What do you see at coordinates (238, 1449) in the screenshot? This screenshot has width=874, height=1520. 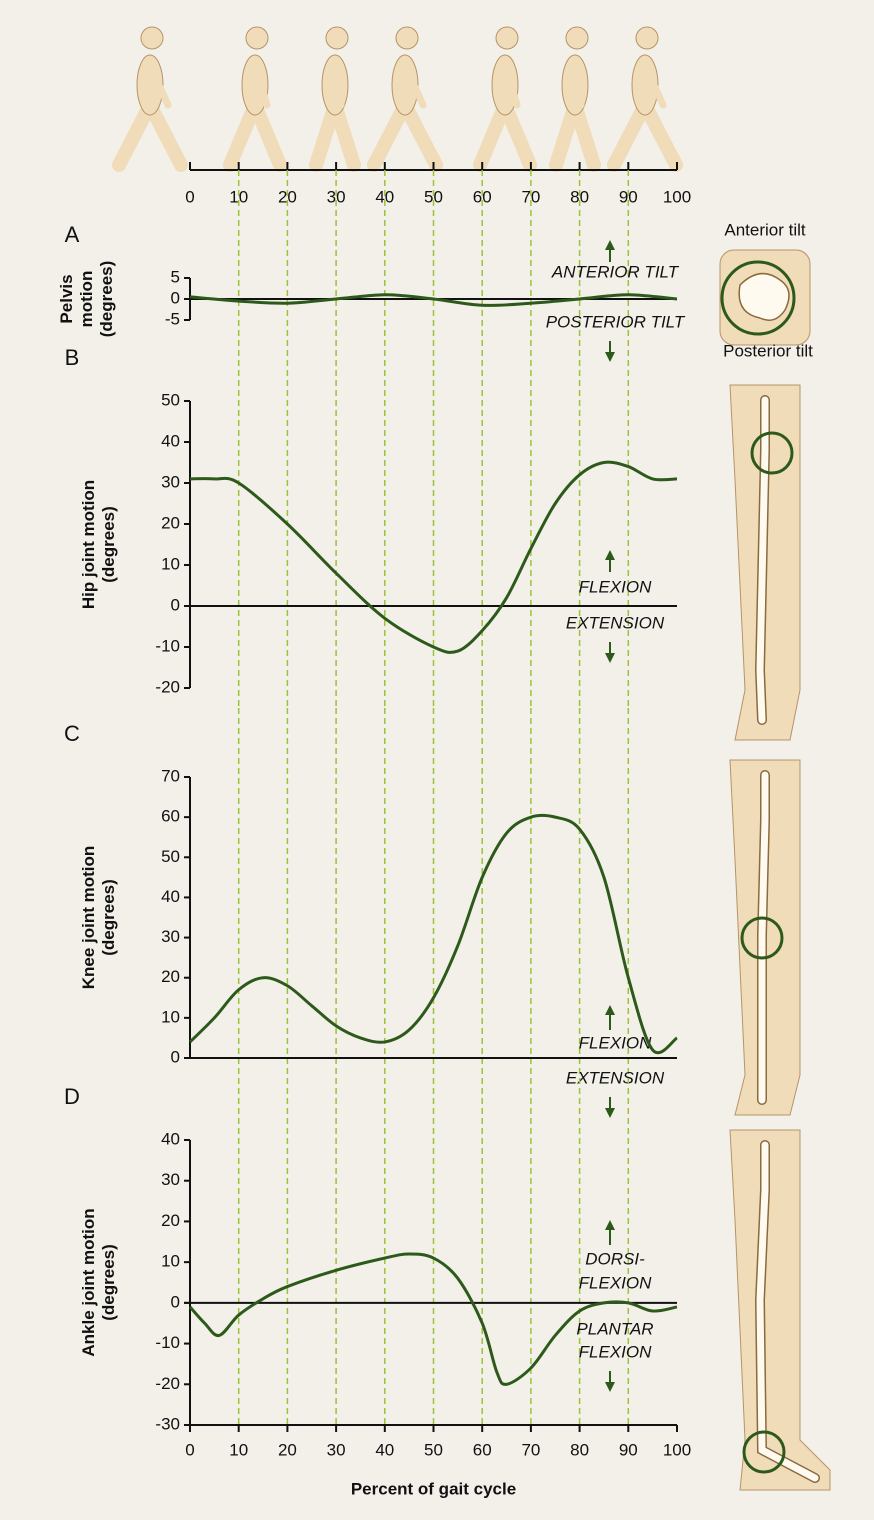 I see `x-tick-label: 10` at bounding box center [238, 1449].